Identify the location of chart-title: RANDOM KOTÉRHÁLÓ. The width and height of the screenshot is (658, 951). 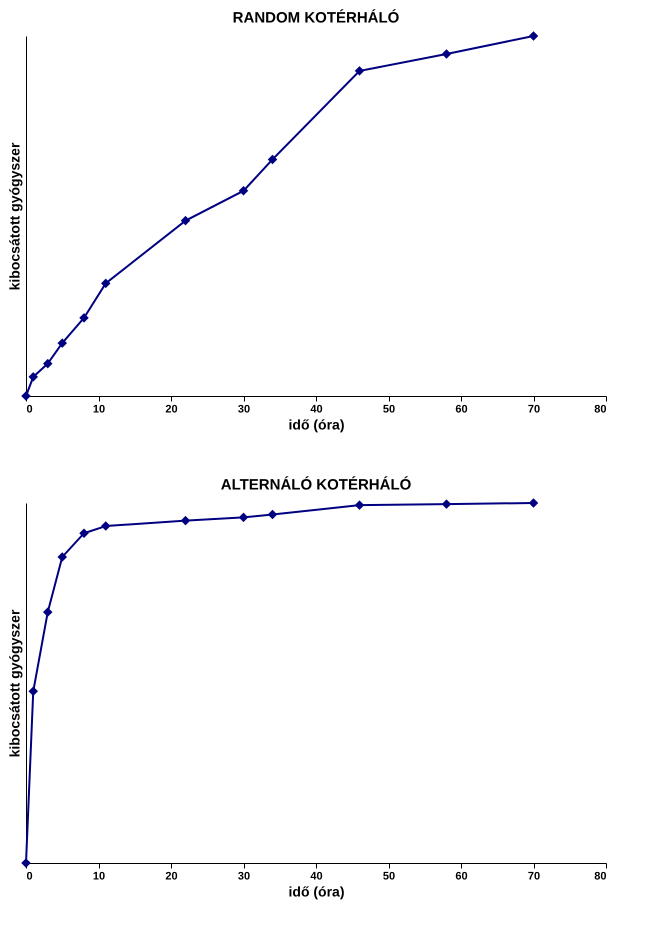
(316, 17).